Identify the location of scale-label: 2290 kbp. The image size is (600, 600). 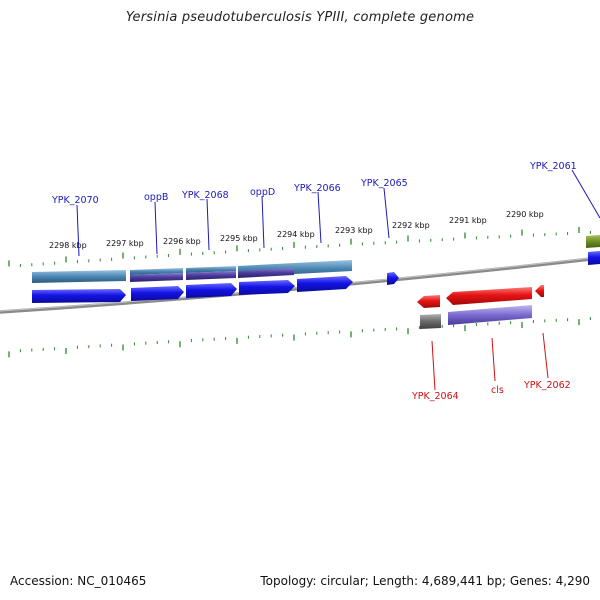
(525, 214).